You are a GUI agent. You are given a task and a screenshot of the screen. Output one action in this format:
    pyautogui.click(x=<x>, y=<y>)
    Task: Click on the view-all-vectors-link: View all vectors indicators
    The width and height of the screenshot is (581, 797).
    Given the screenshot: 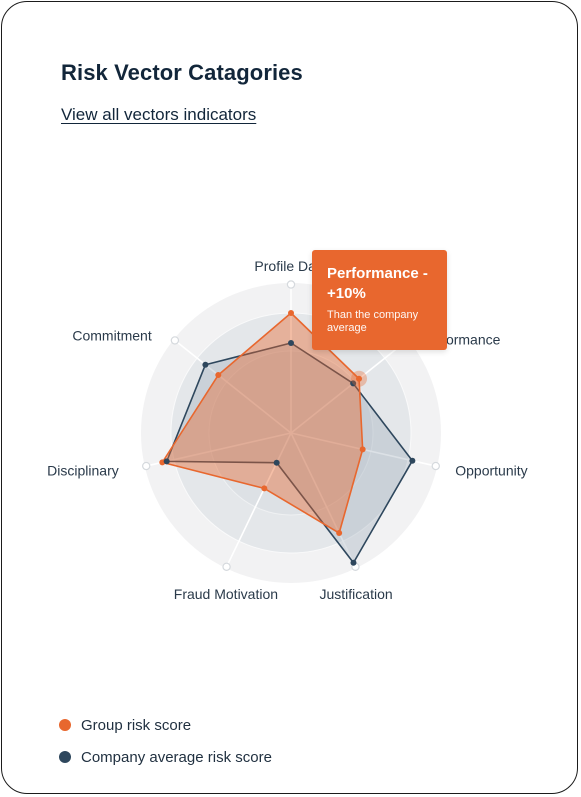 What is the action you would take?
    pyautogui.click(x=159, y=114)
    